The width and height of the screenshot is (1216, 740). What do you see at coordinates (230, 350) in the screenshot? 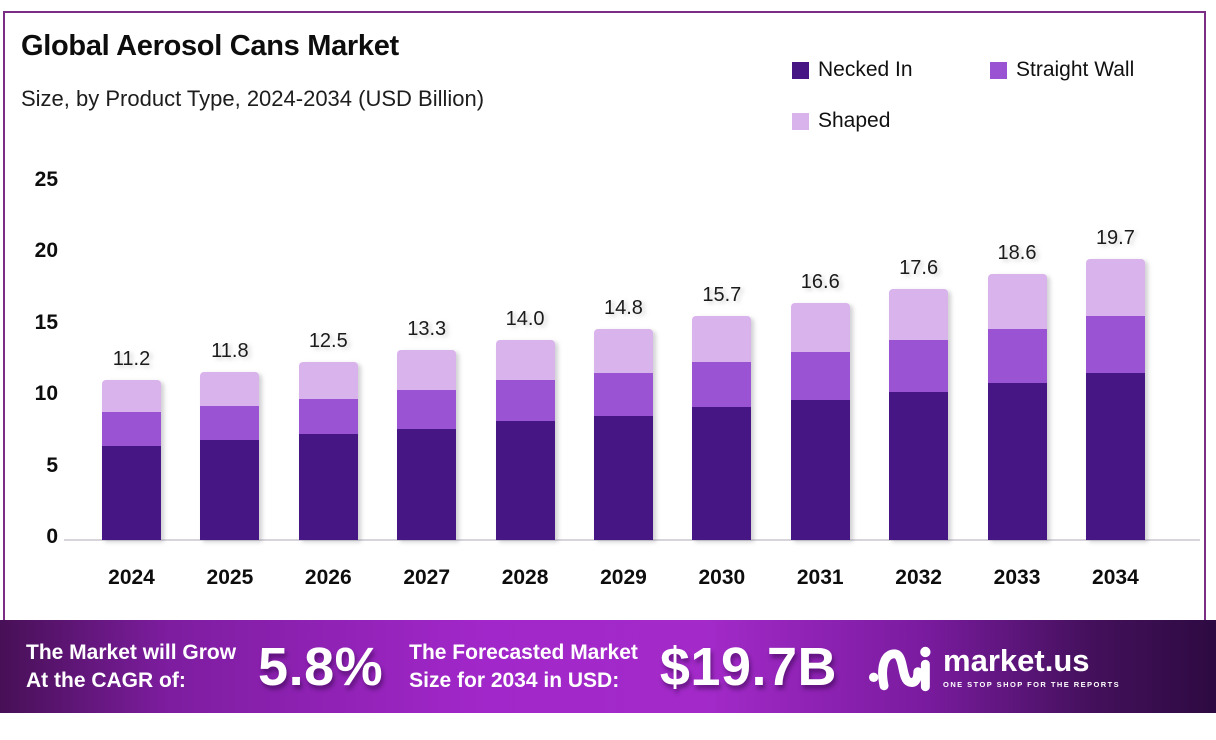
I see `bar-value-label: 11.8` at bounding box center [230, 350].